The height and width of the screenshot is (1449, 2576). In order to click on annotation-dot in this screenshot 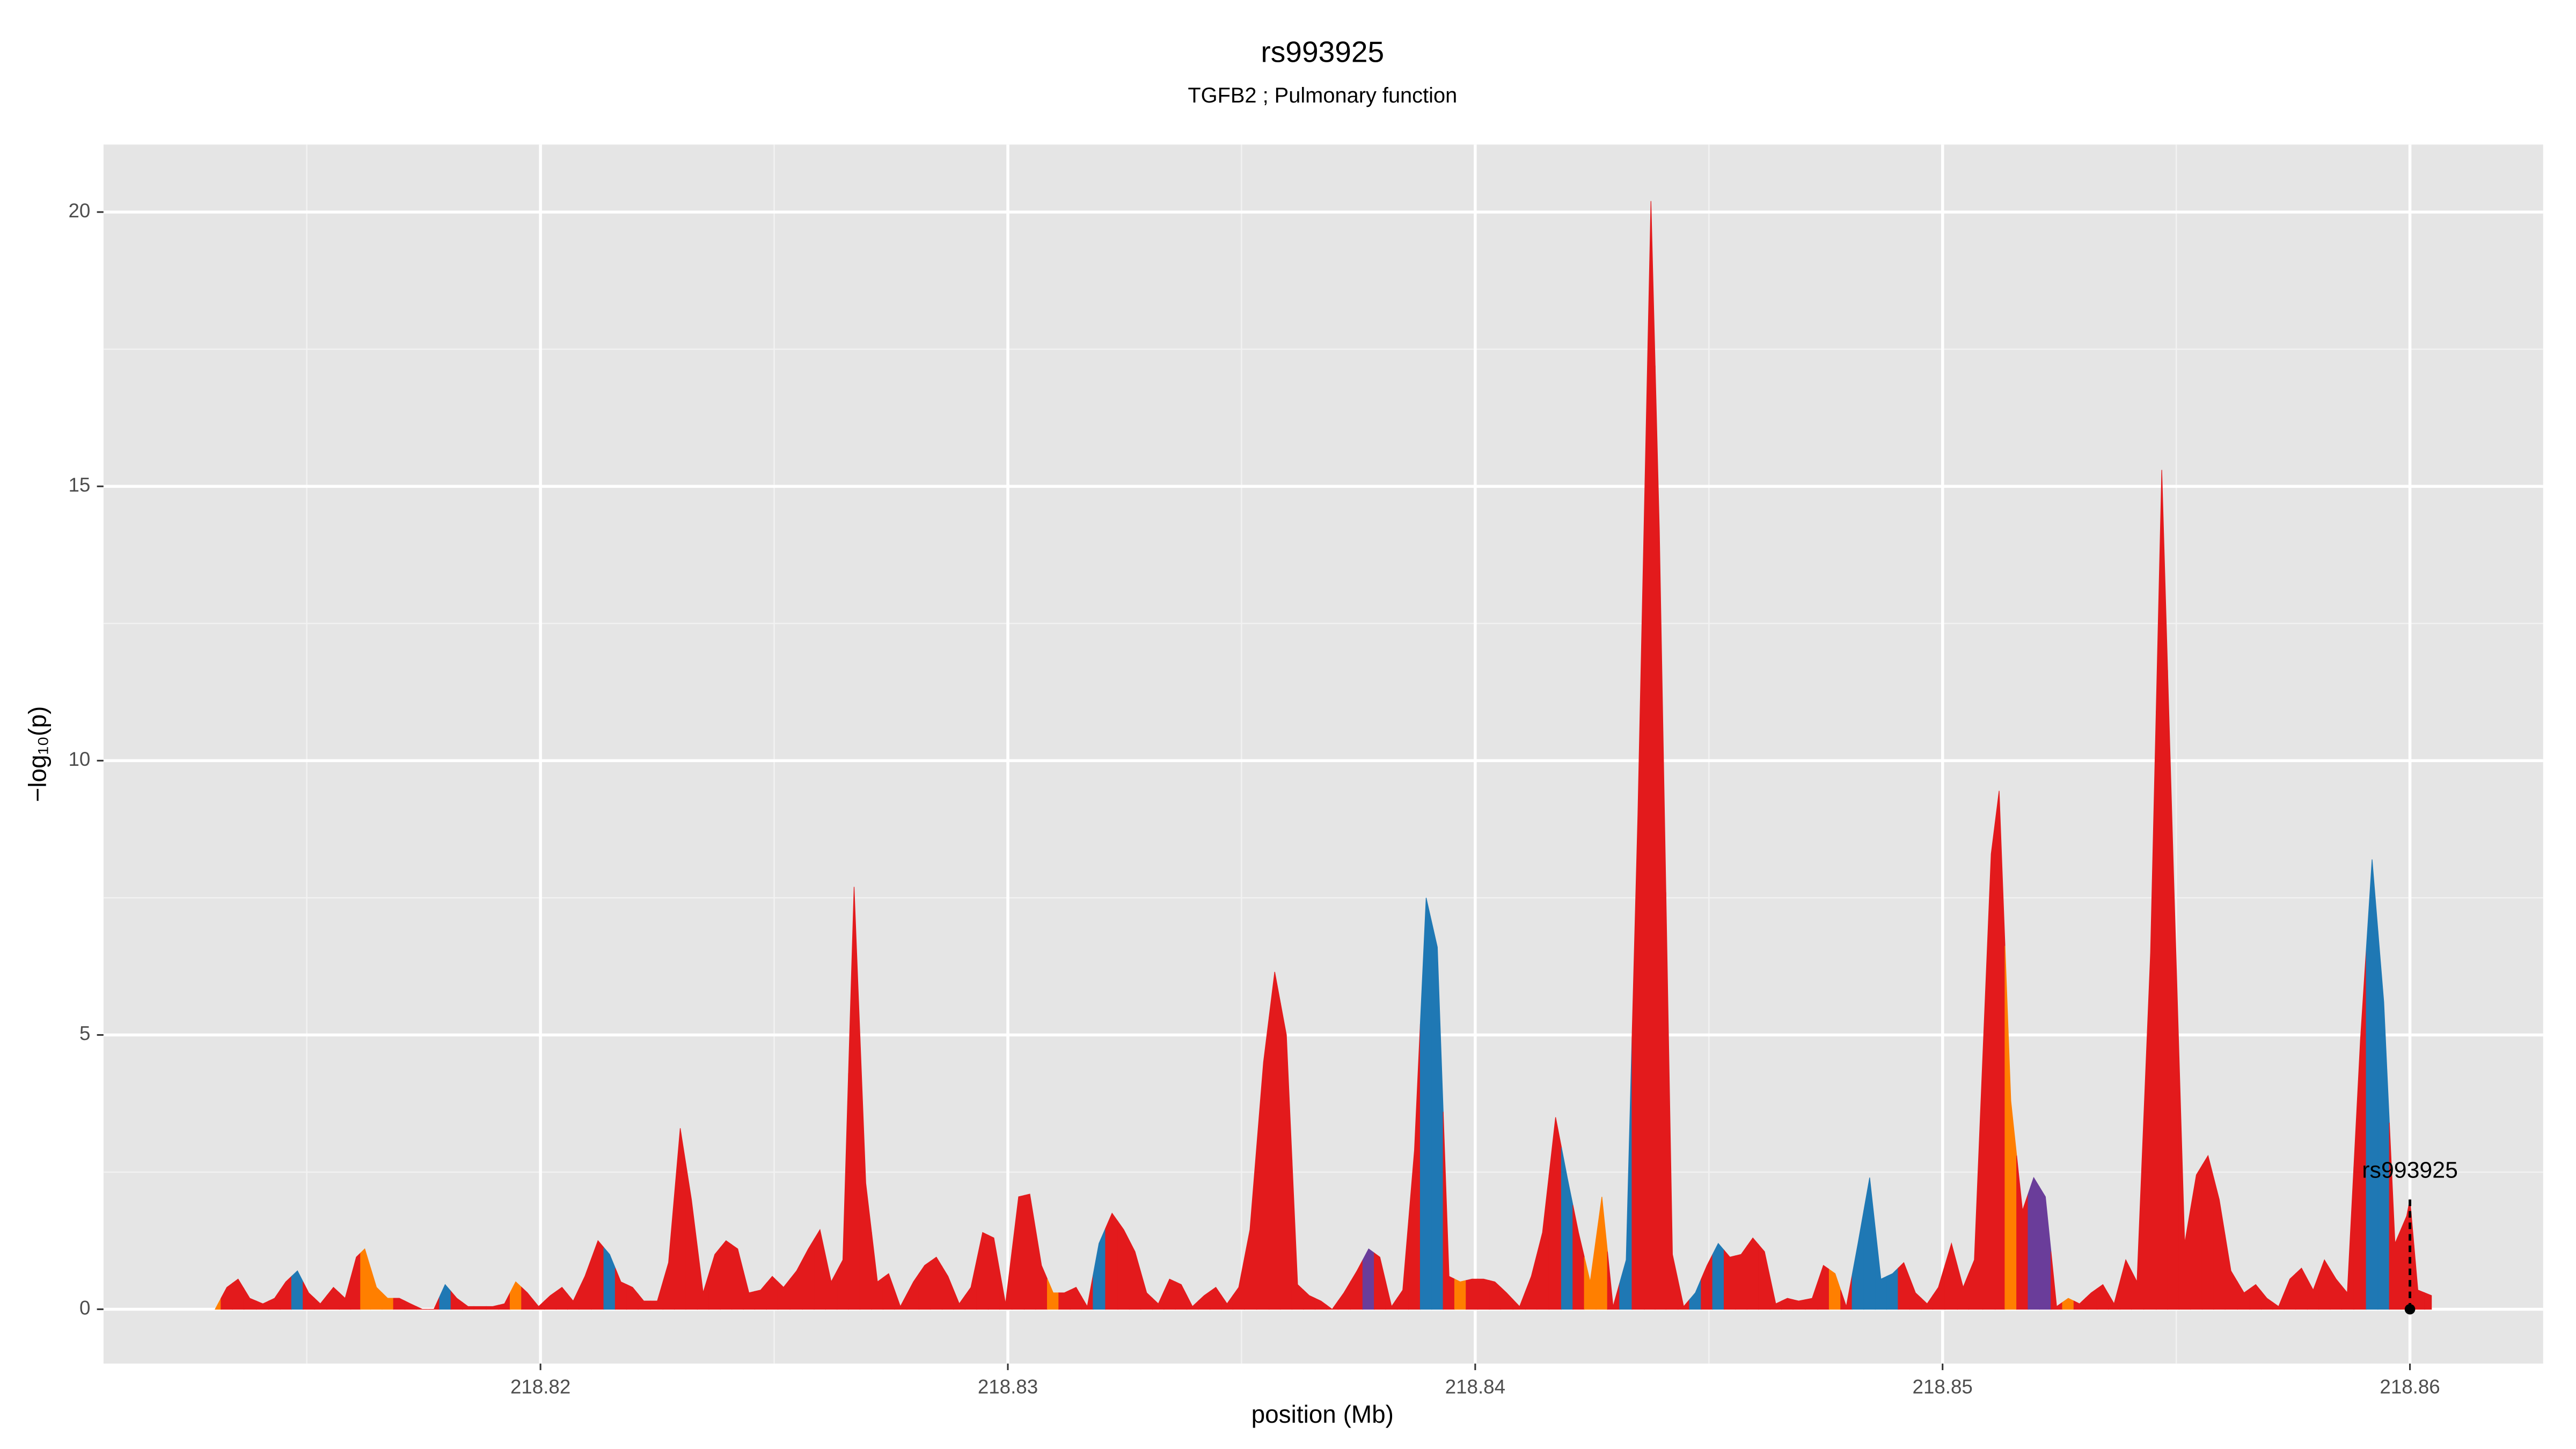, I will do `click(2410, 1309)`.